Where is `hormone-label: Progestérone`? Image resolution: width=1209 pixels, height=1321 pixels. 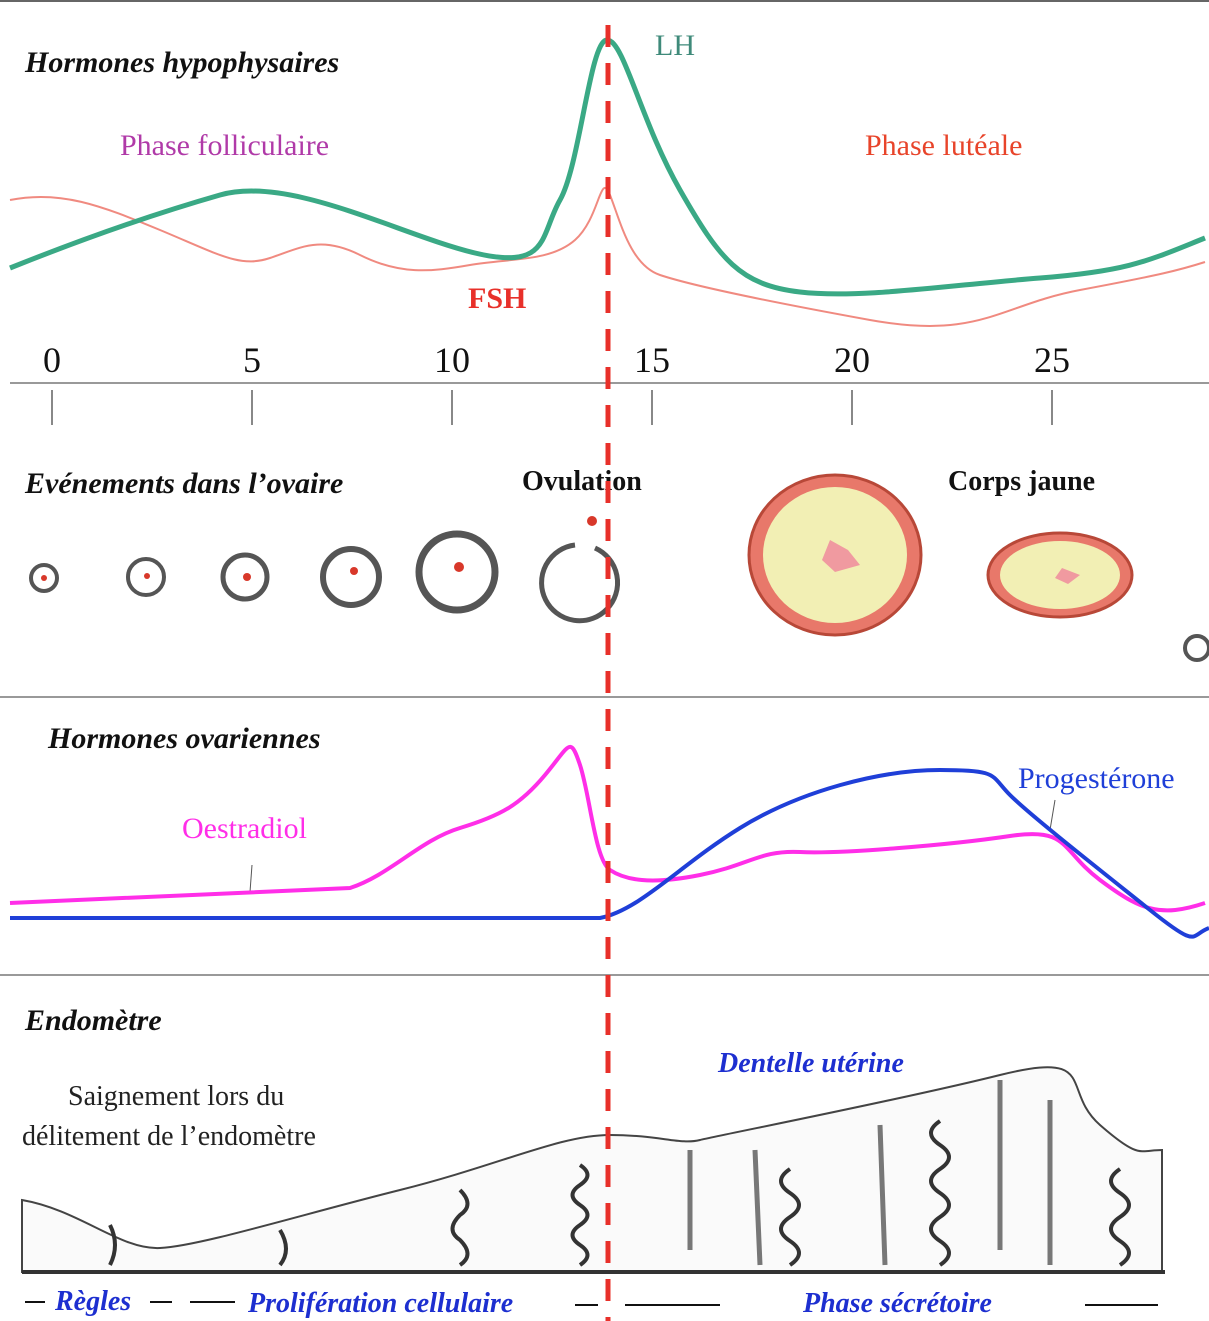 hormone-label: Progestérone is located at coordinates (1096, 778).